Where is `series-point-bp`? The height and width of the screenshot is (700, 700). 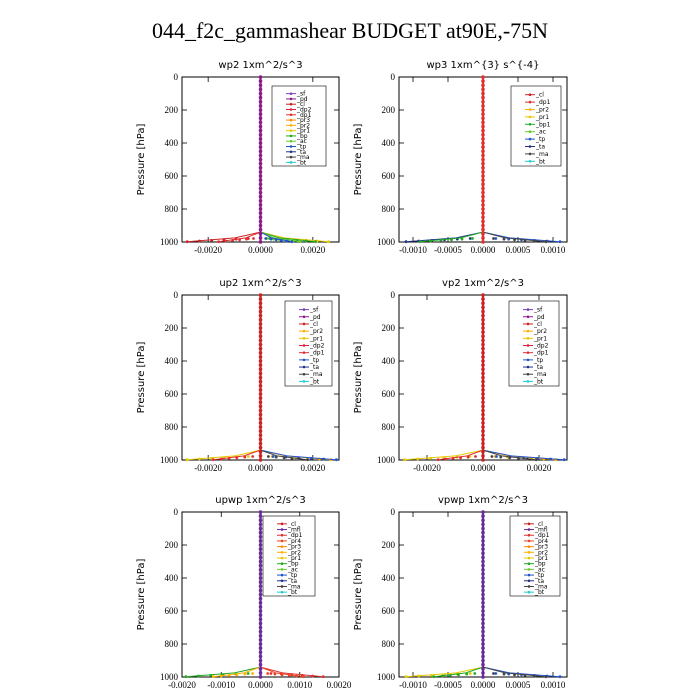 series-point-bp is located at coordinates (451, 240).